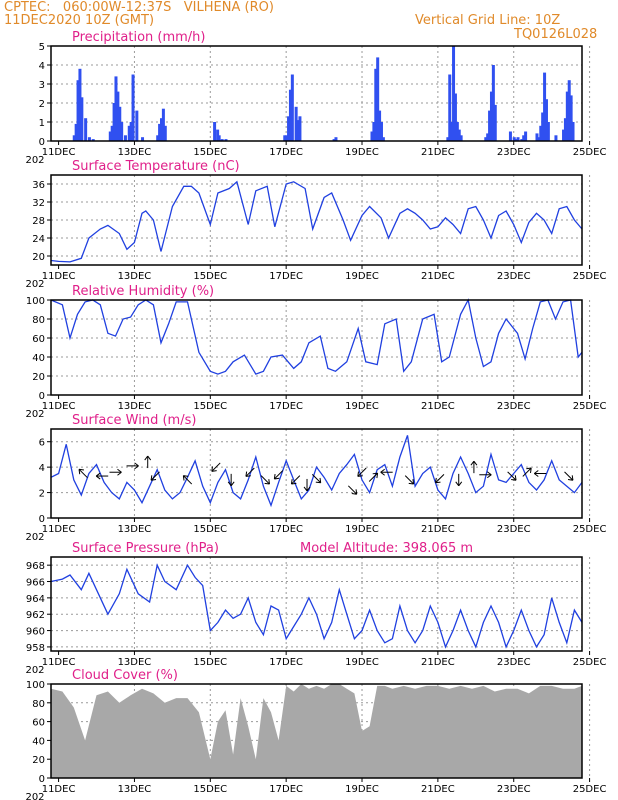  Describe the element at coordinates (42, 47) in the screenshot. I see `y-tick-label: 5` at that location.